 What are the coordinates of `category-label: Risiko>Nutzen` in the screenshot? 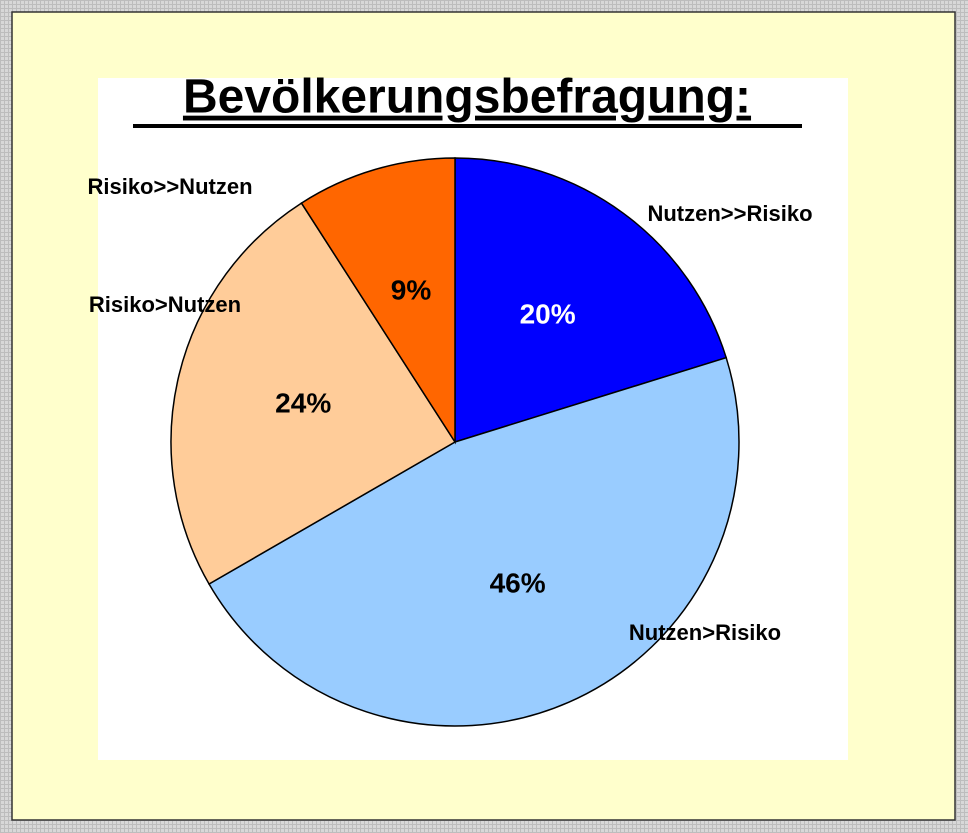 It's located at (165, 304).